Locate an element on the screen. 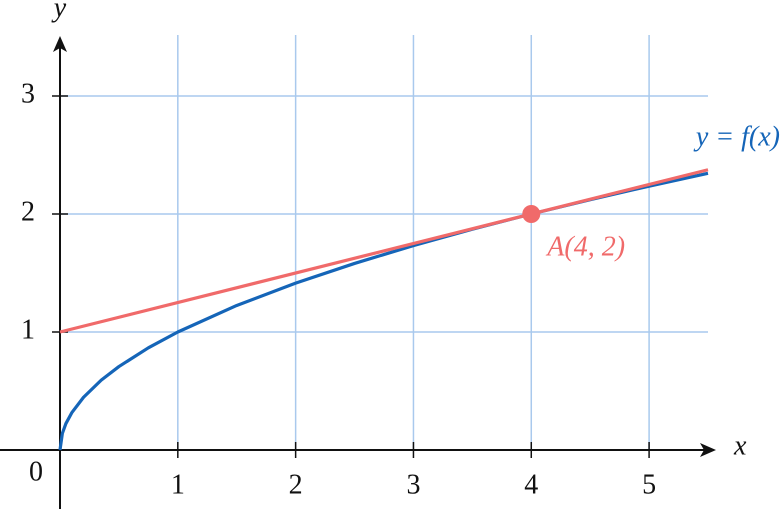 This screenshot has height=509, width=784. y-tick-label: 1 is located at coordinates (28, 329).